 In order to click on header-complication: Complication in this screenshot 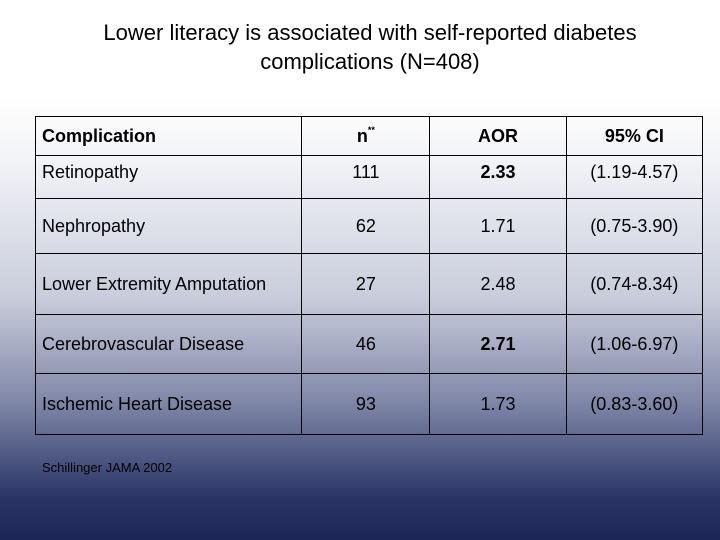, I will do `click(168, 136)`.